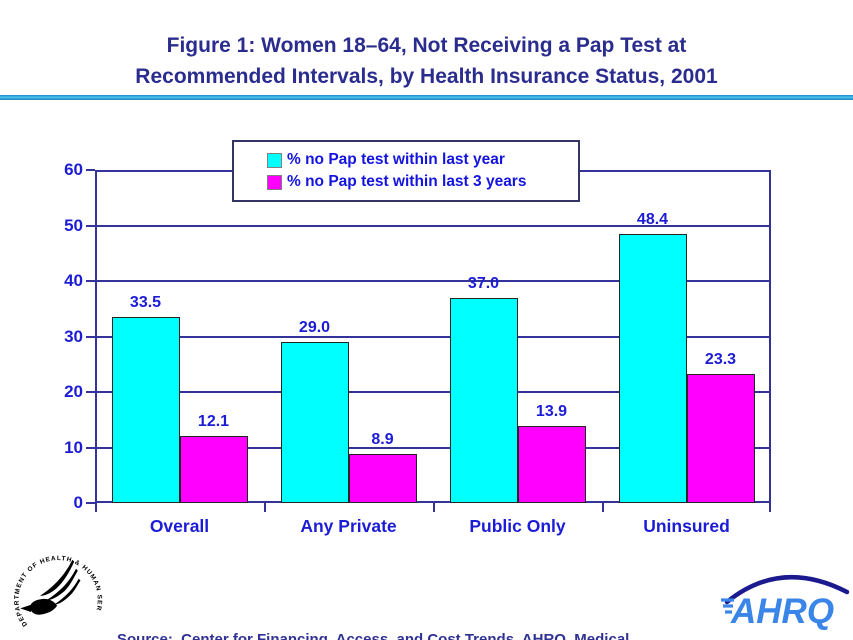 The image size is (853, 640). I want to click on bar-public-only-no-pap-last-year, so click(483, 400).